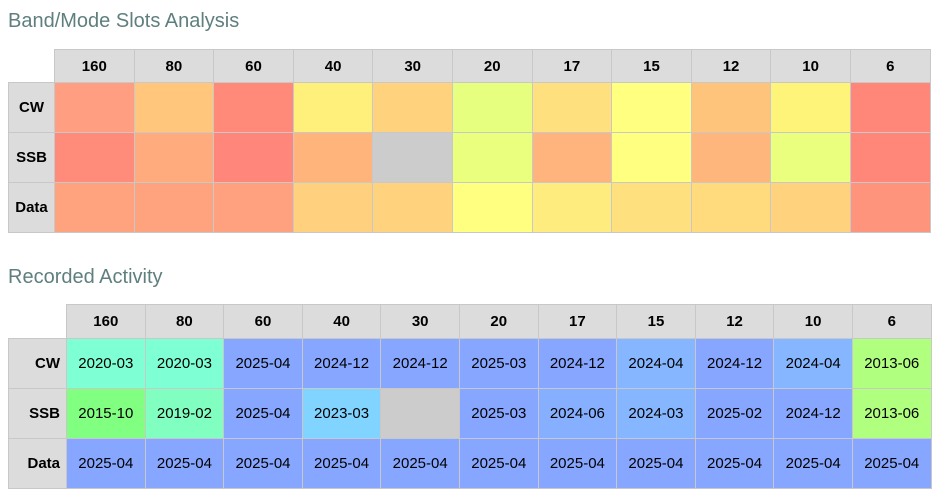 The width and height of the screenshot is (937, 492). What do you see at coordinates (577, 321) in the screenshot?
I see `activity-band-header: 17` at bounding box center [577, 321].